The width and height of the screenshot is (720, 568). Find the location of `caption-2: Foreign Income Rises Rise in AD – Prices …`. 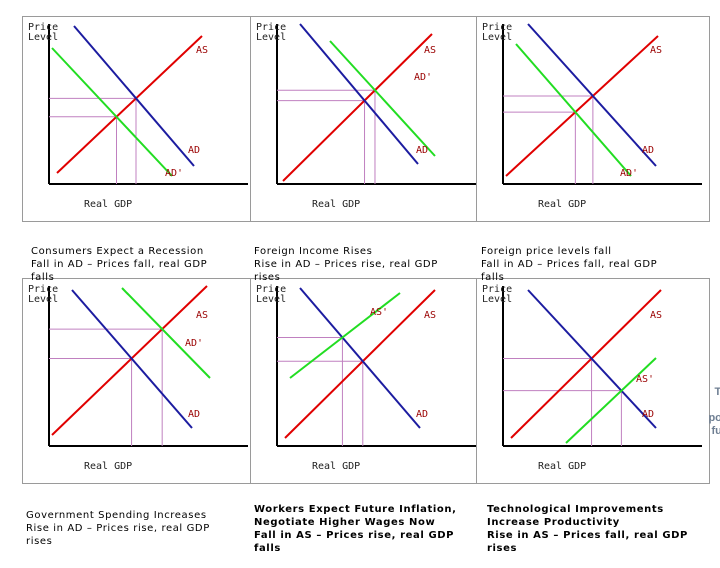

caption-2: Foreign Income Rises Rise in AD – Prices … is located at coordinates (346, 264).